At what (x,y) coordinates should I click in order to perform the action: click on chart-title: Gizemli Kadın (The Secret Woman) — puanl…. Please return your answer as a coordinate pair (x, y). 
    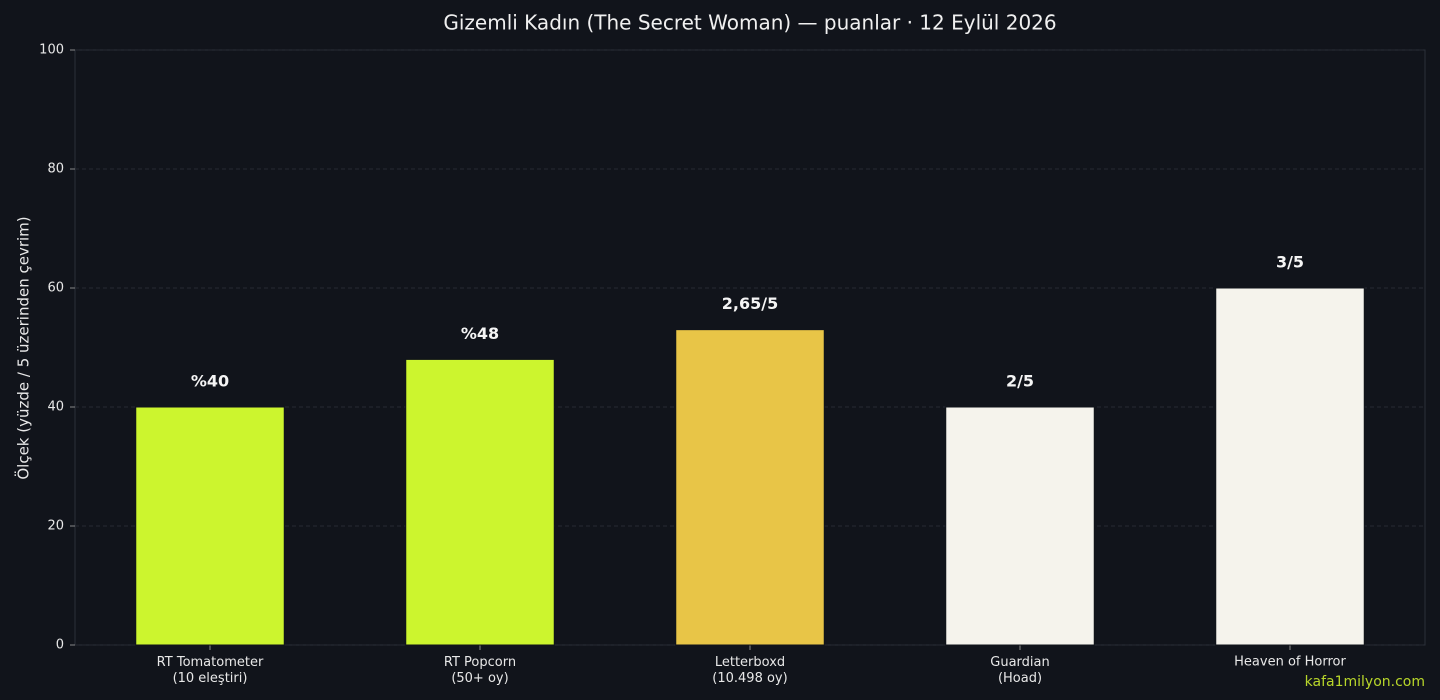
    Looking at the image, I should click on (749, 23).